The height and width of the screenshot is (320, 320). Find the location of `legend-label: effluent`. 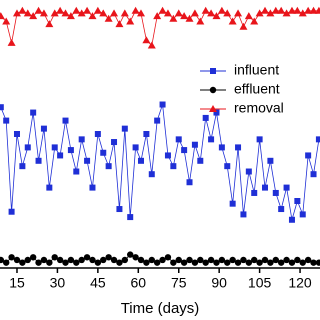

legend-label: effluent is located at coordinates (257, 89).